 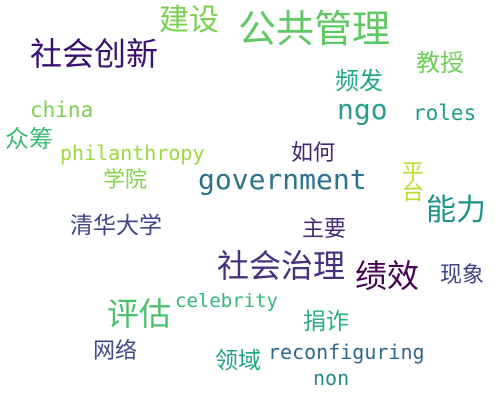 I want to click on word-jianshe: 建设, so click(x=189, y=20).